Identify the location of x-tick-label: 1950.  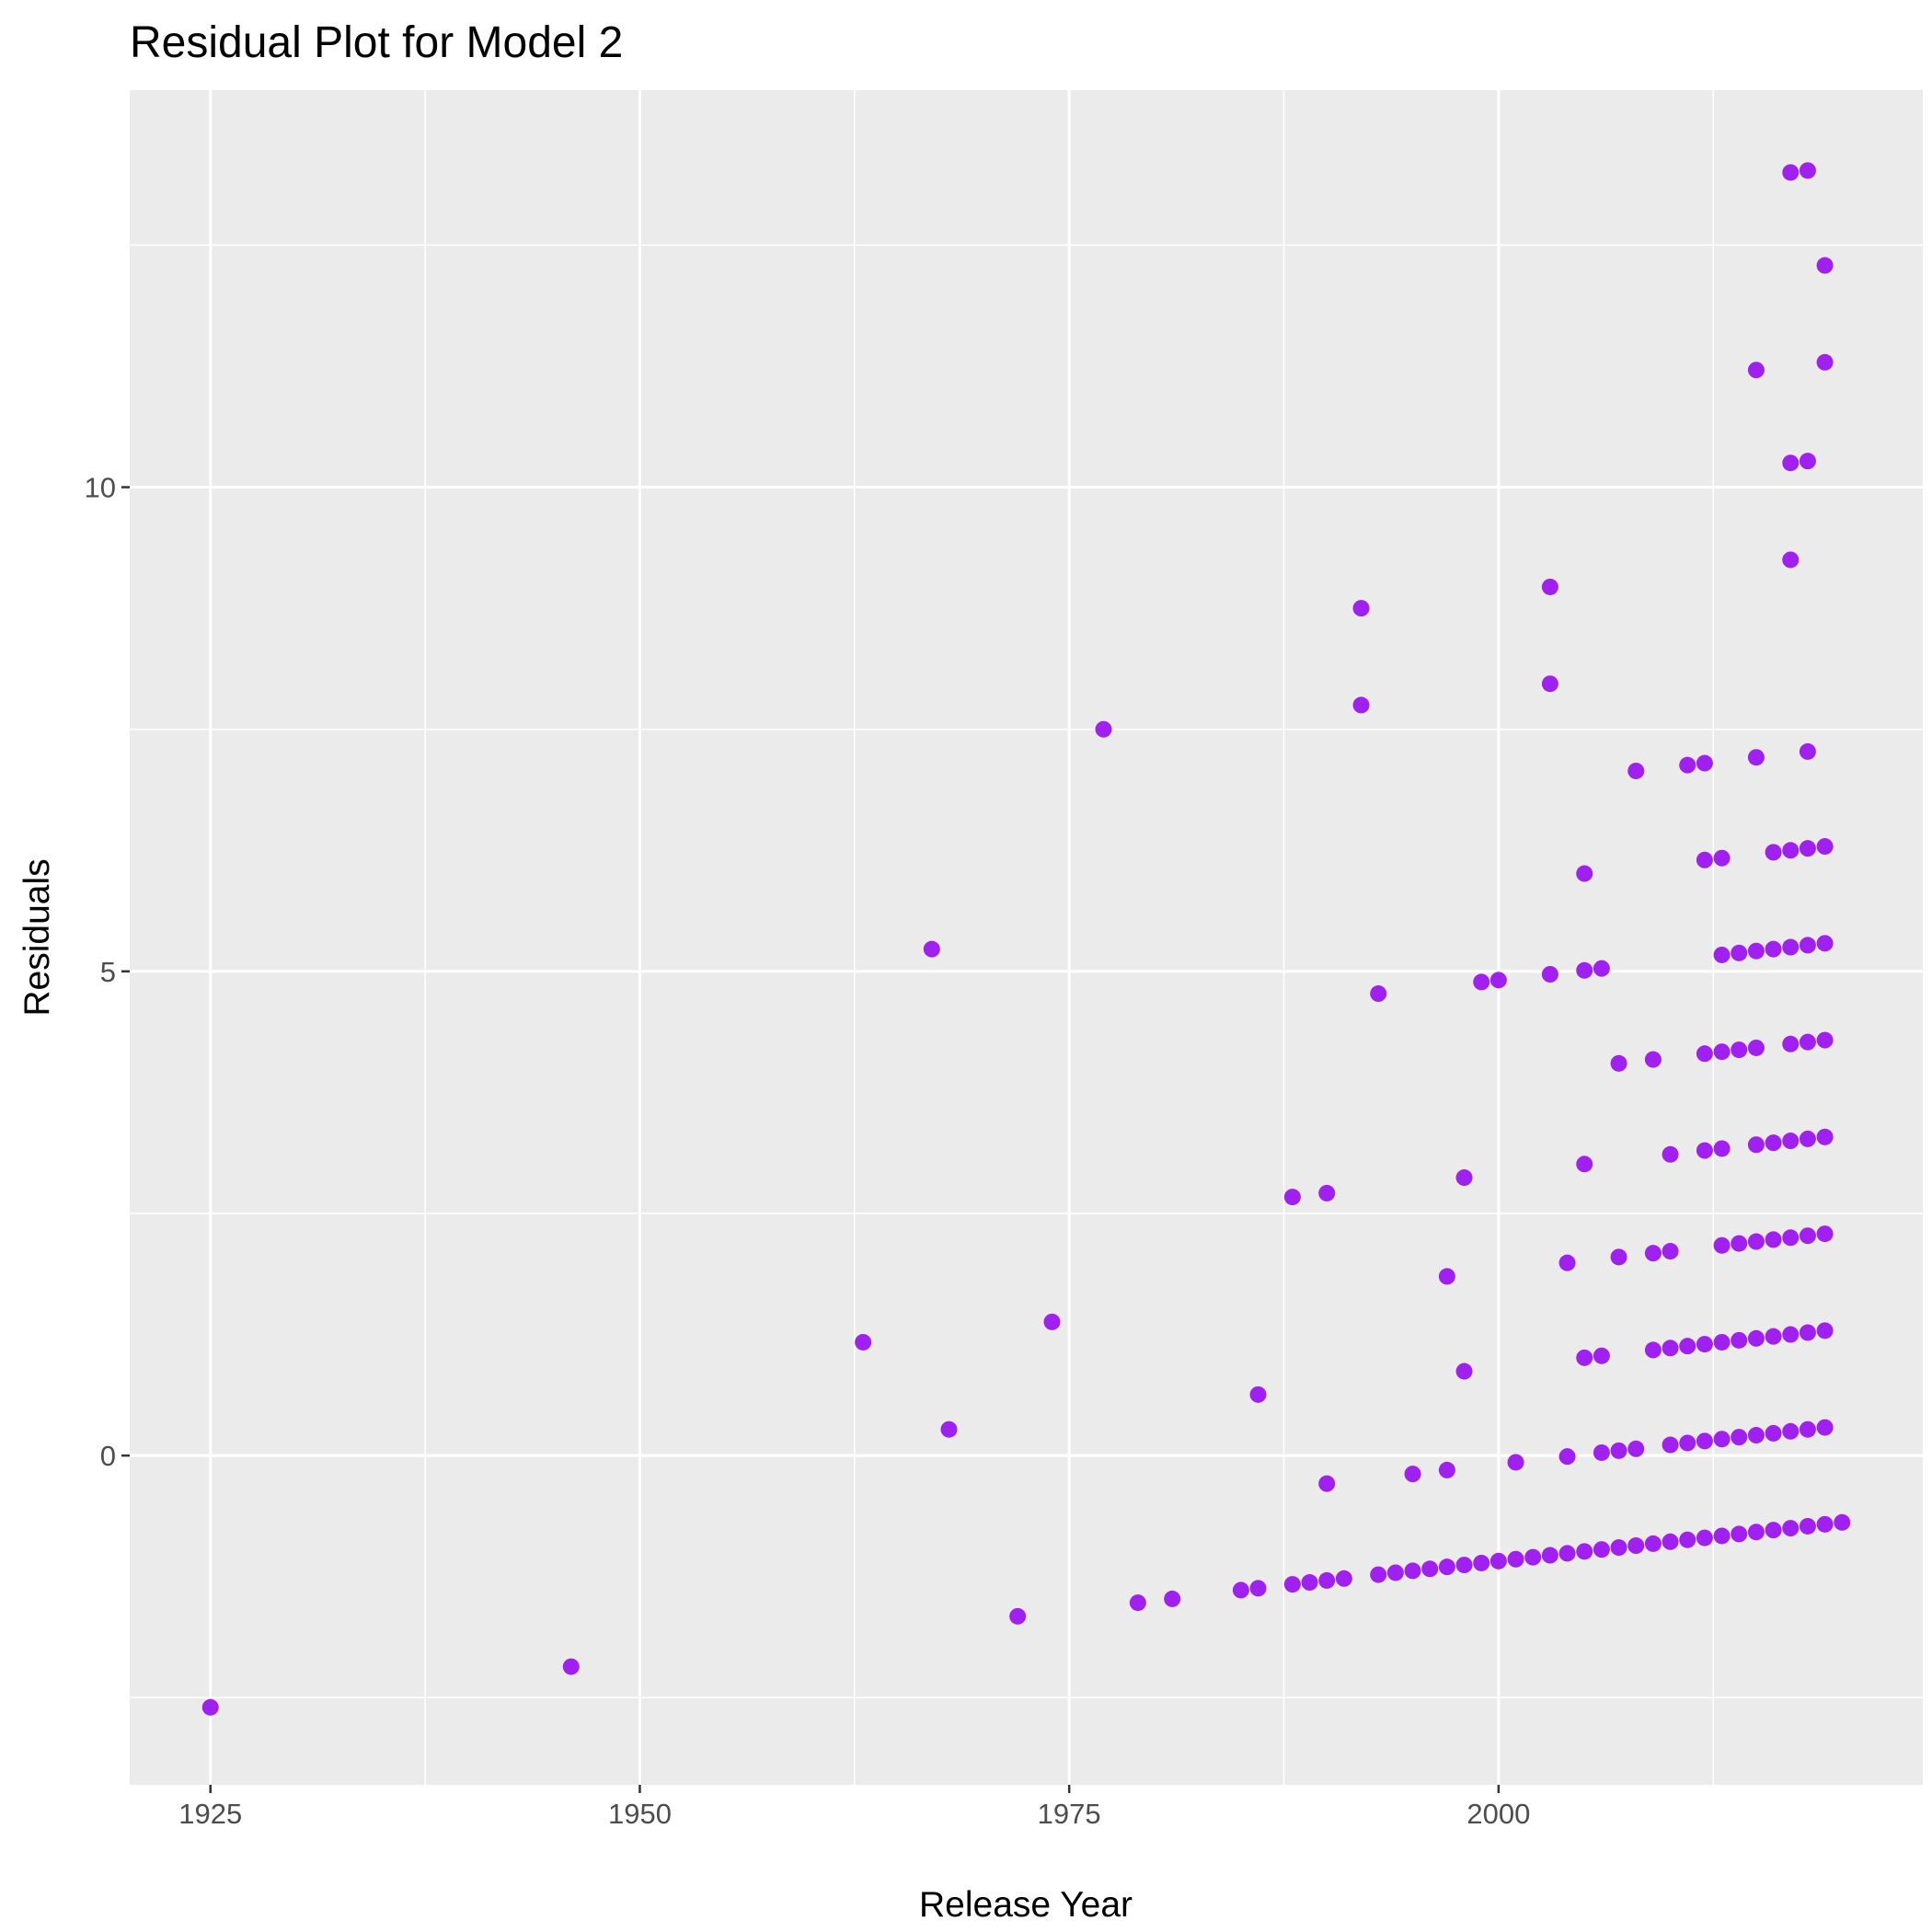
(640, 1814).